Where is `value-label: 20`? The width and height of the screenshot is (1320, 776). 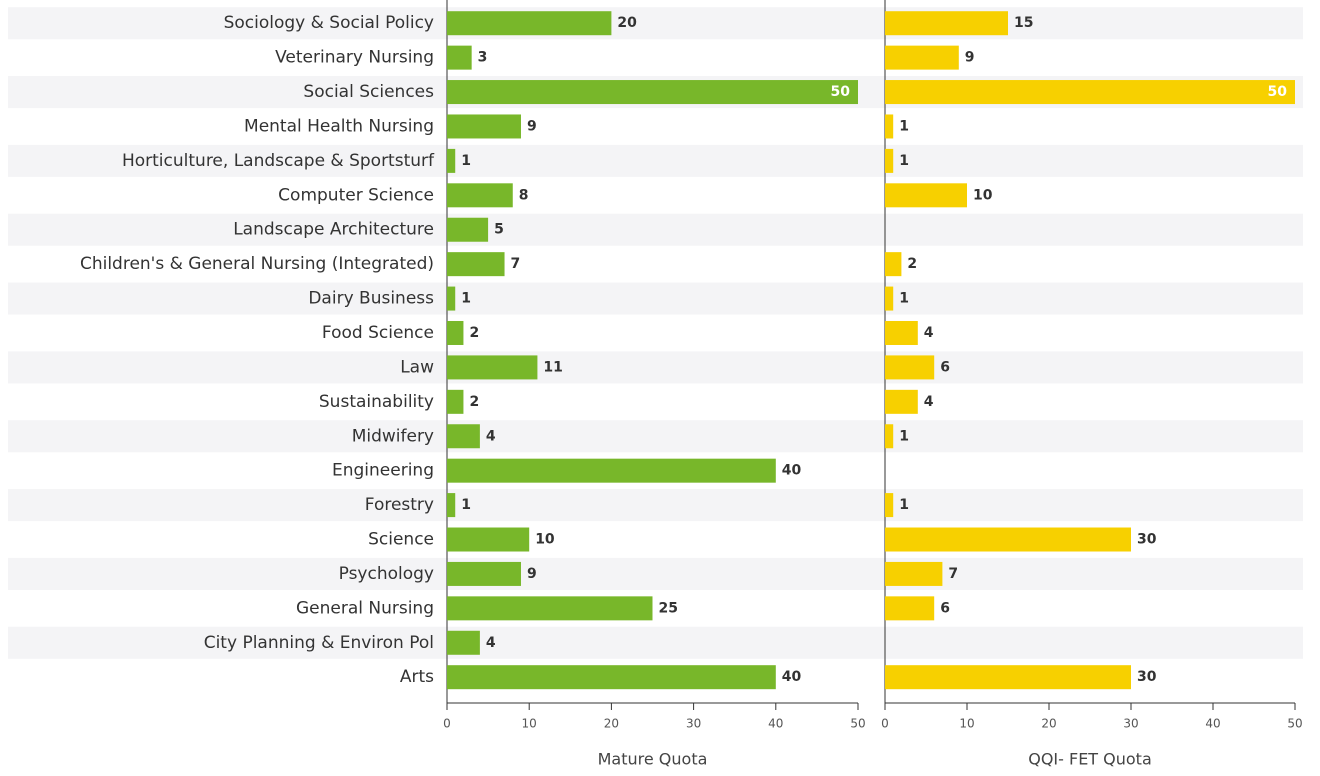 value-label: 20 is located at coordinates (627, 23).